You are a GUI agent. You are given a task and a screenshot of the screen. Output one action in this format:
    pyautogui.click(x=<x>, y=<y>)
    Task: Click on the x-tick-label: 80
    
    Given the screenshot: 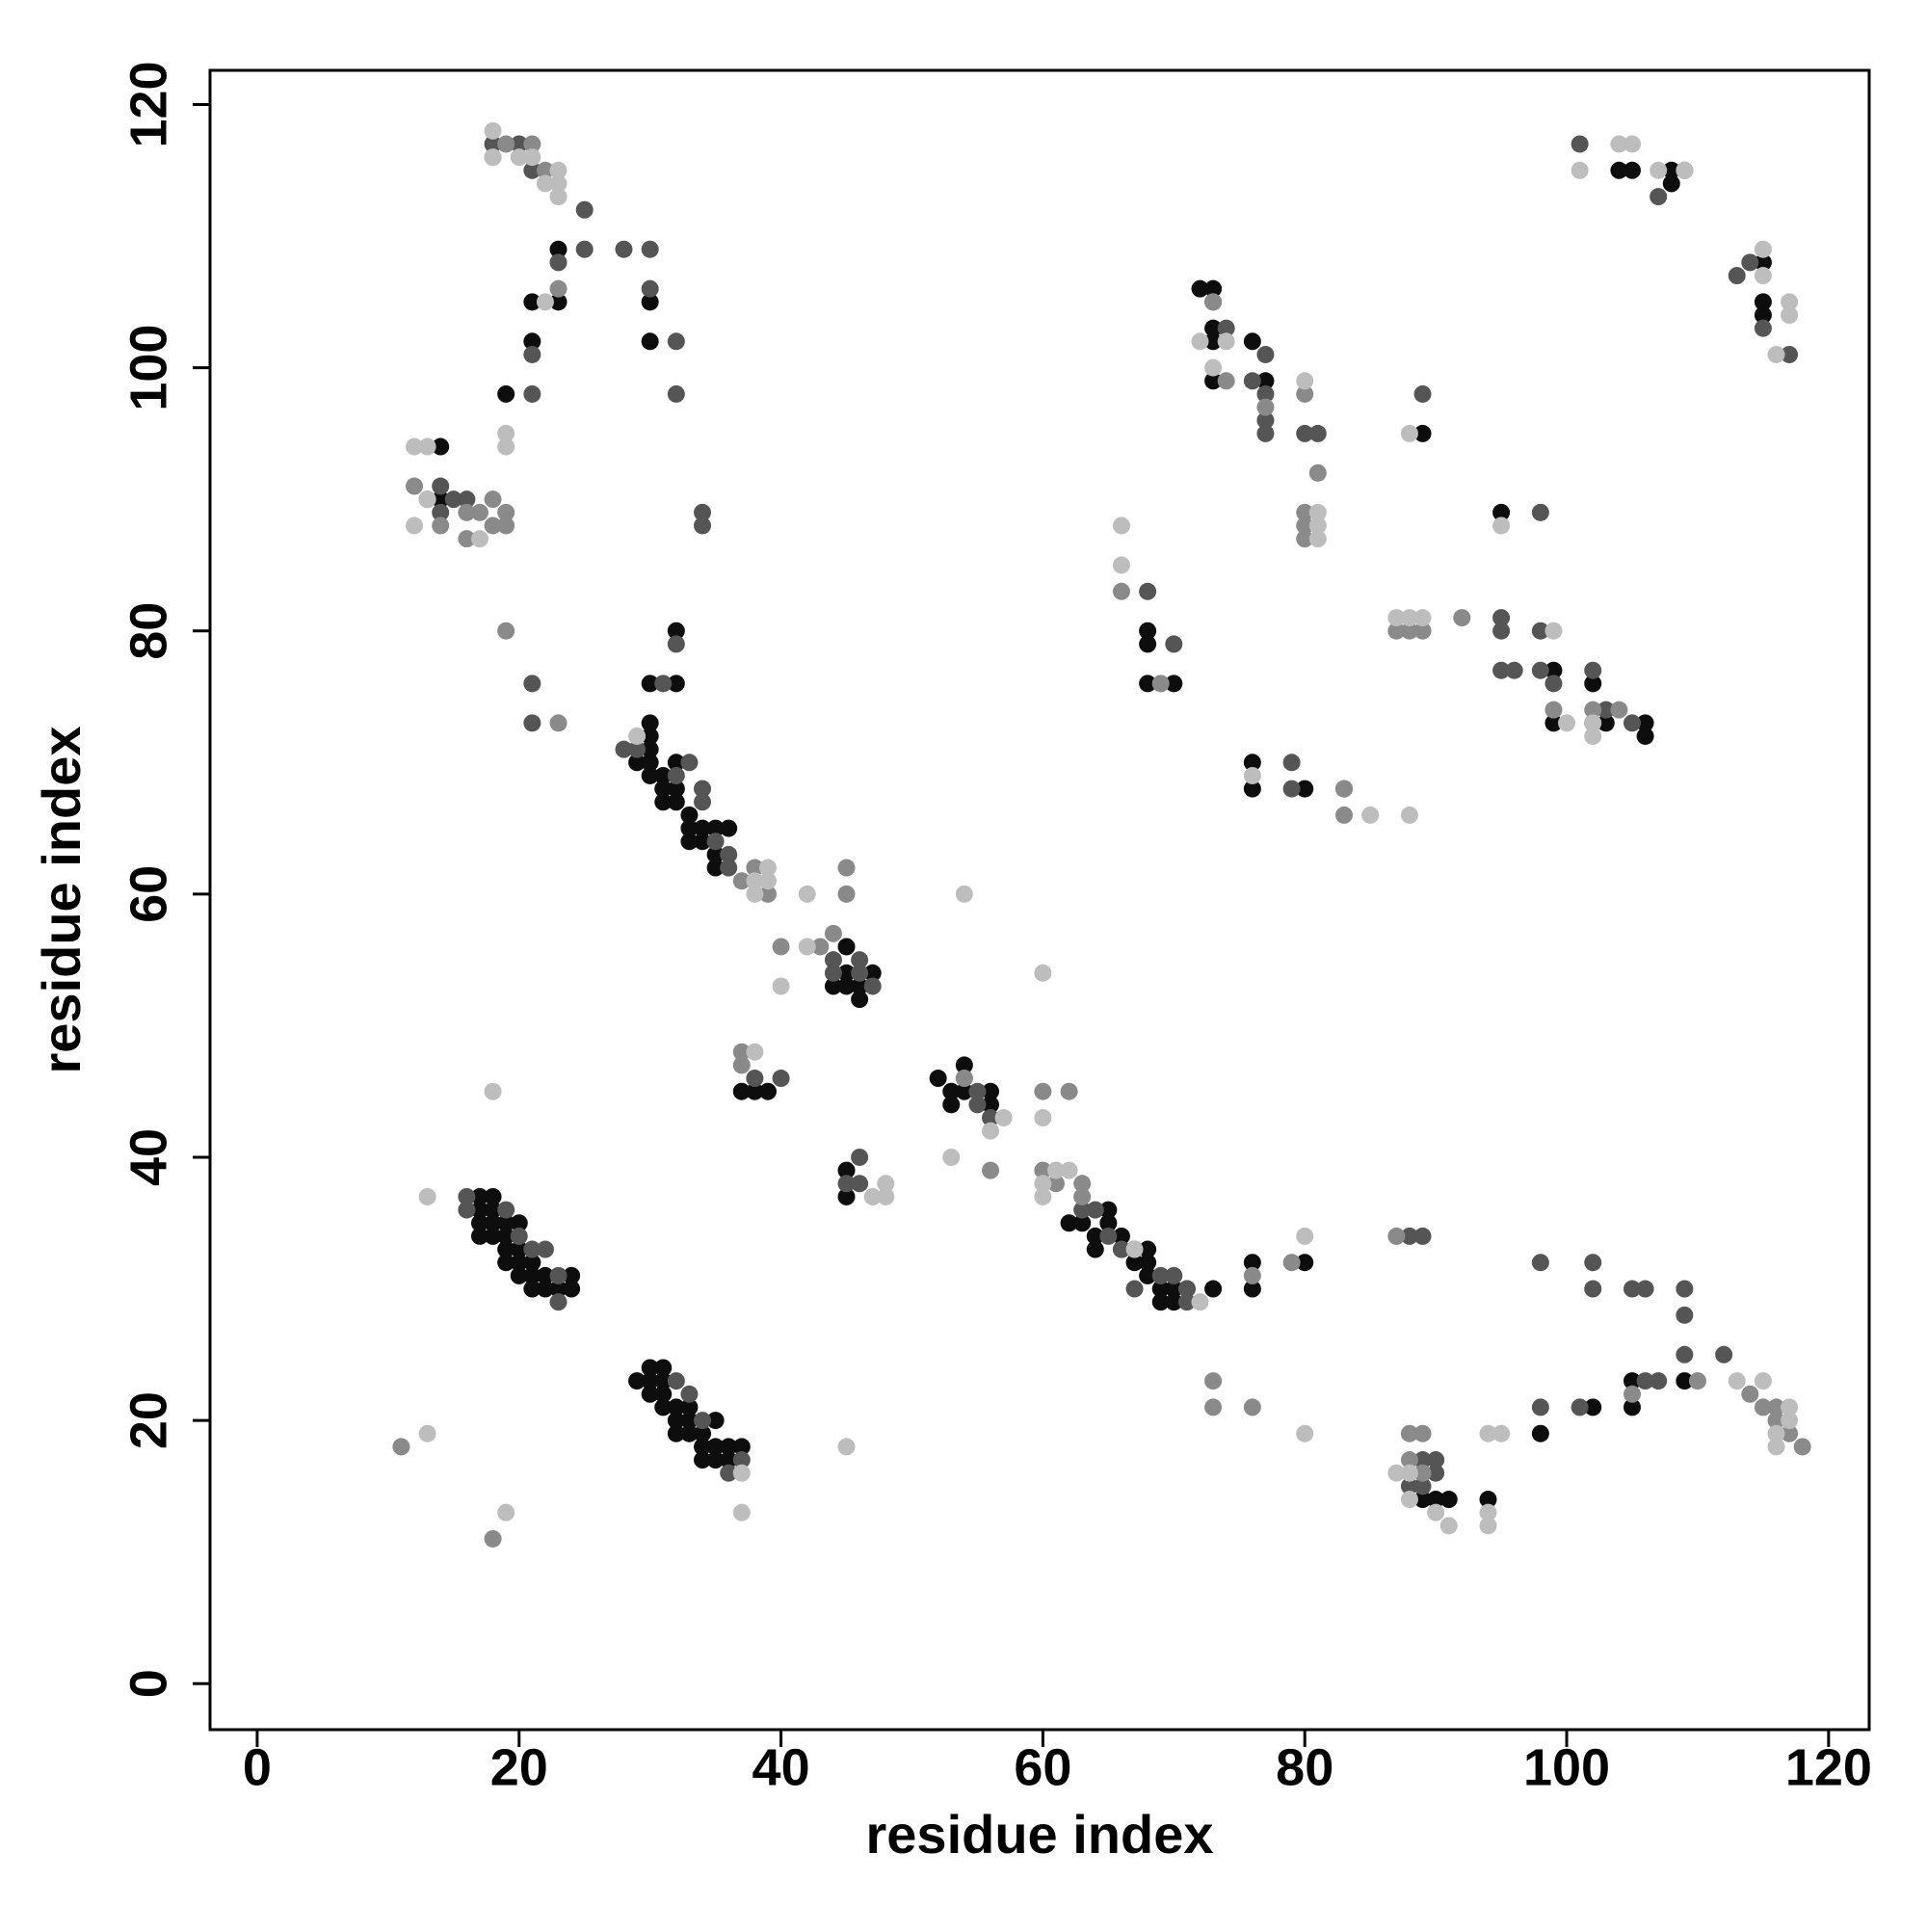 What is the action you would take?
    pyautogui.click(x=1304, y=1767)
    